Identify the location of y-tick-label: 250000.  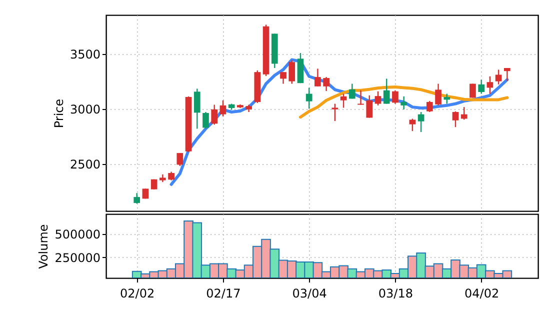
(77, 257).